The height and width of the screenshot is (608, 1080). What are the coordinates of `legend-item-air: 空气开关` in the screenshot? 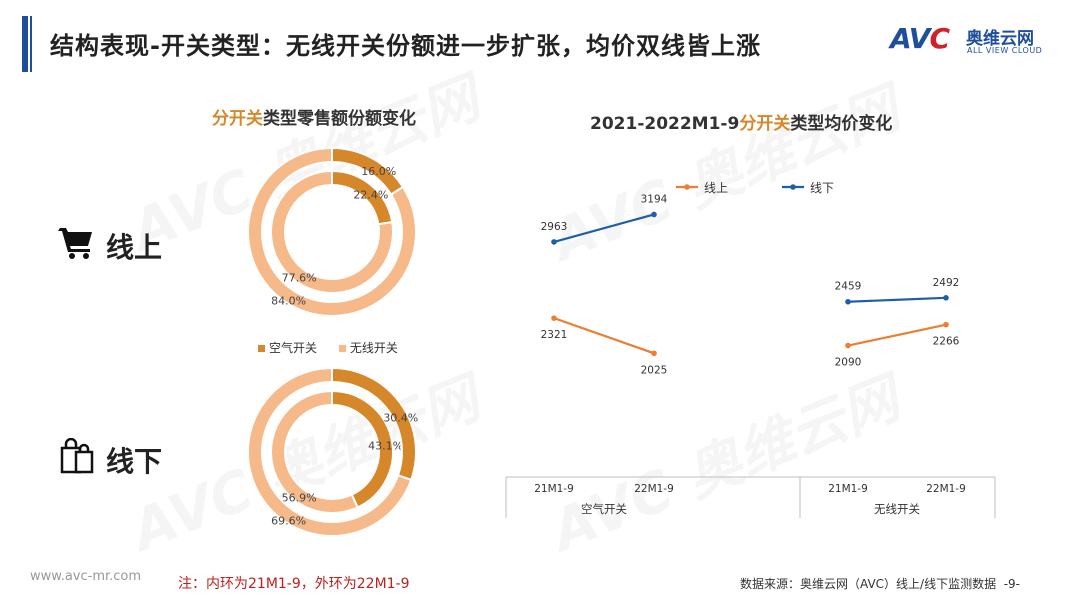 It's located at (287, 348).